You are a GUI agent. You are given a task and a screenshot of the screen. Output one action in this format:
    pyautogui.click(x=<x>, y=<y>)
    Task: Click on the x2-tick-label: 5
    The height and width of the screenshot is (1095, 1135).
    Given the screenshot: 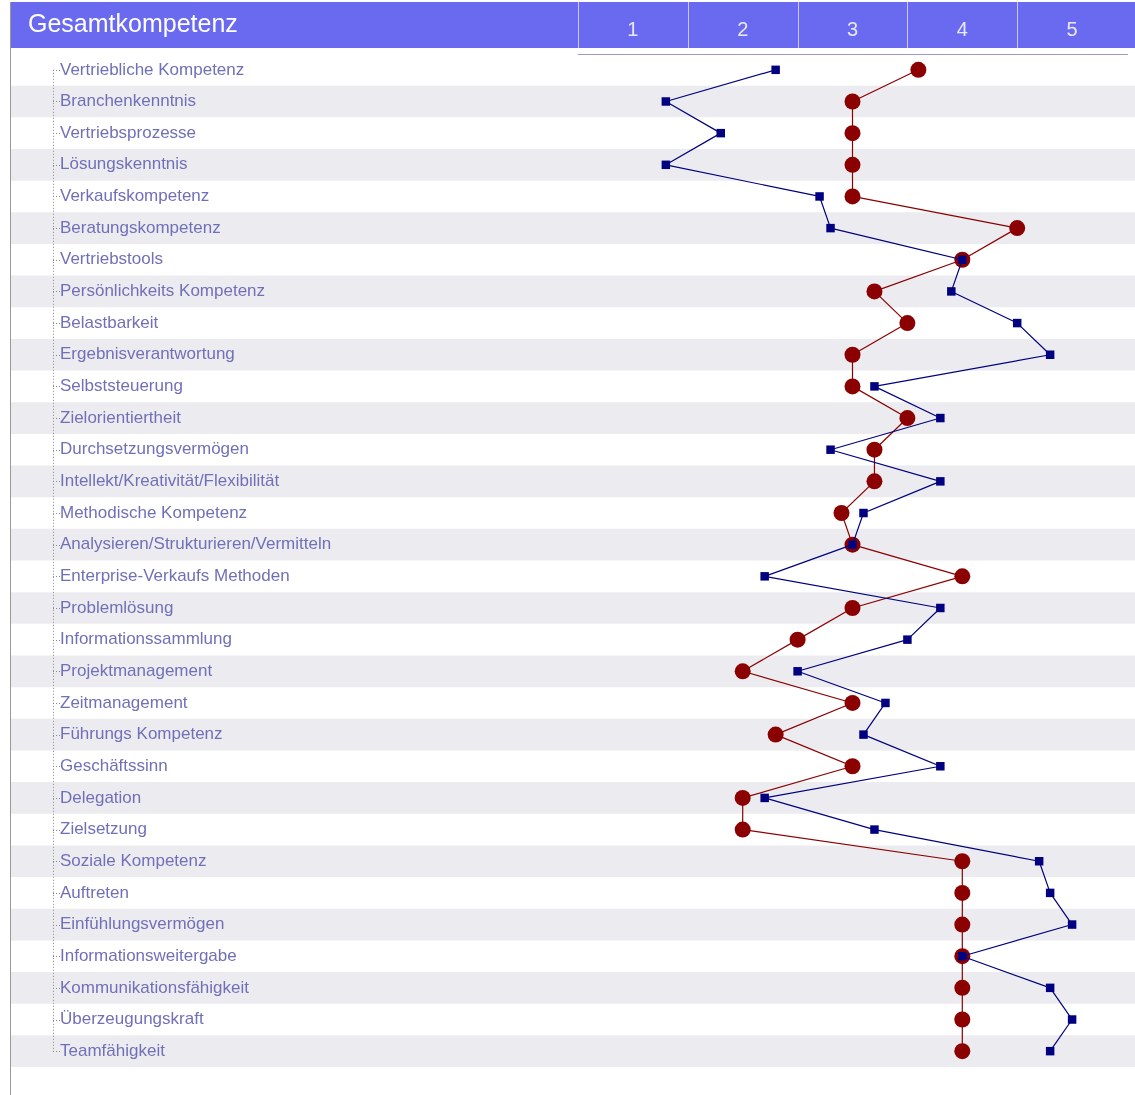 What is the action you would take?
    pyautogui.click(x=1072, y=28)
    